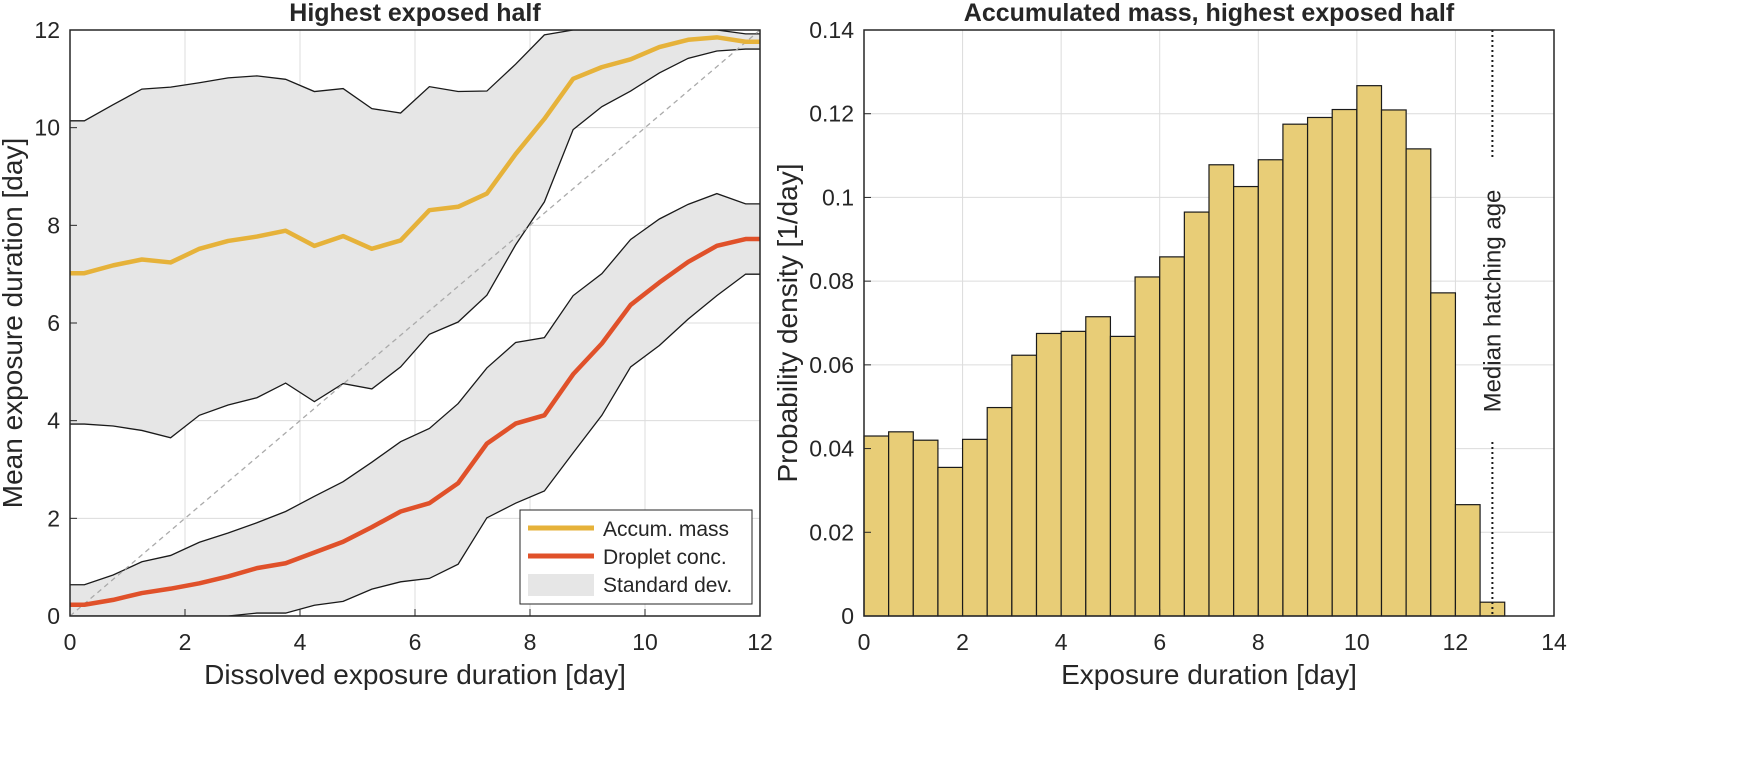  What do you see at coordinates (838, 197) in the screenshot?
I see `right-y-tick-label: 0.1` at bounding box center [838, 197].